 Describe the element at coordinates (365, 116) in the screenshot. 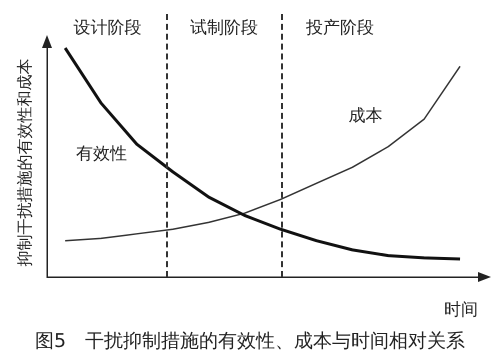

I see `series-label: 成本` at that location.